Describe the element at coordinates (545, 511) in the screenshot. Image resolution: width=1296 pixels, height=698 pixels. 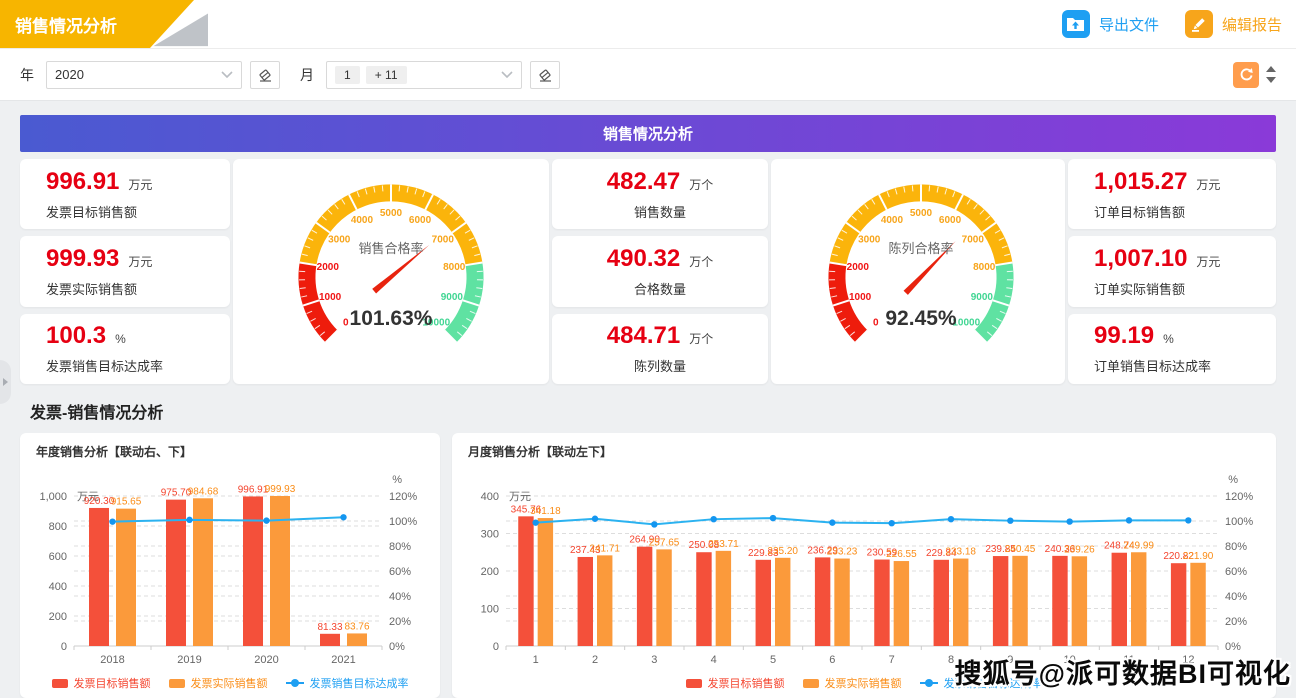
I see `svg-text: 341.18` at that location.